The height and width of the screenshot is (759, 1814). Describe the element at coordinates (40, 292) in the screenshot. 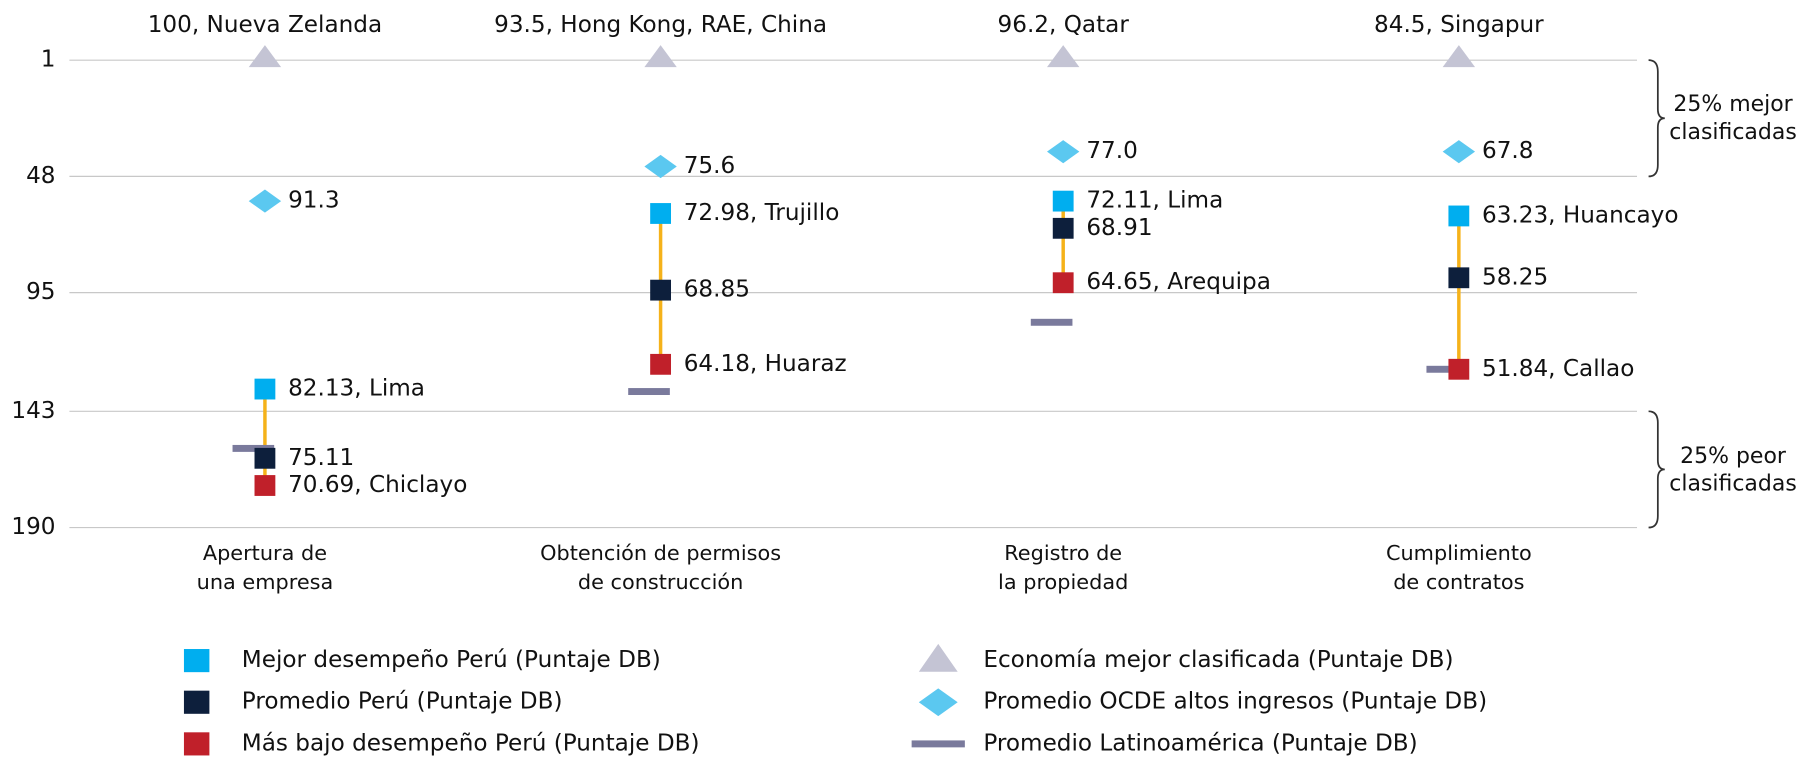

I see `y-tick-label: 95` at that location.